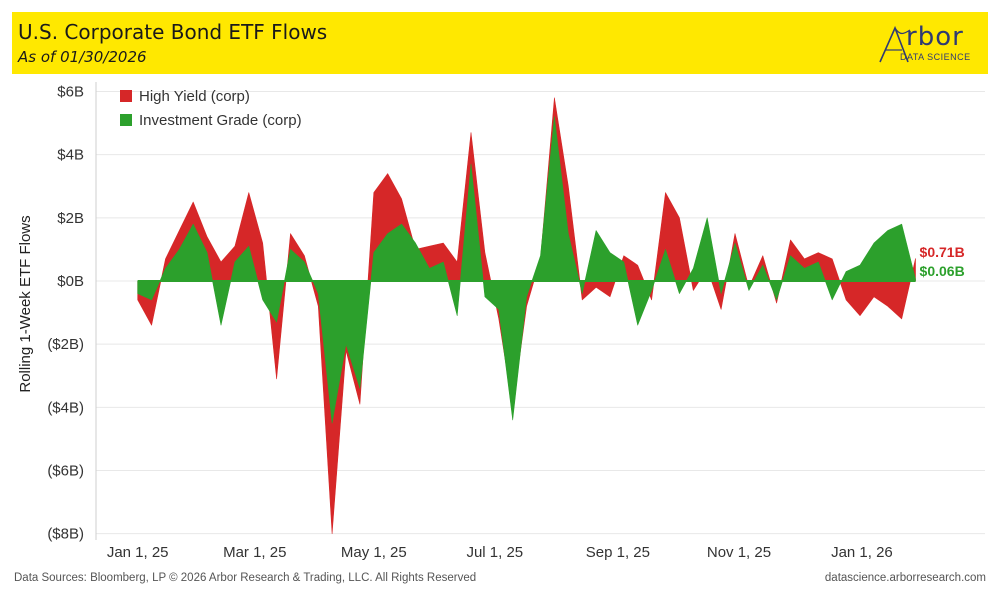 The width and height of the screenshot is (1000, 600). I want to click on y-tick-label: ($2B), so click(65, 344).